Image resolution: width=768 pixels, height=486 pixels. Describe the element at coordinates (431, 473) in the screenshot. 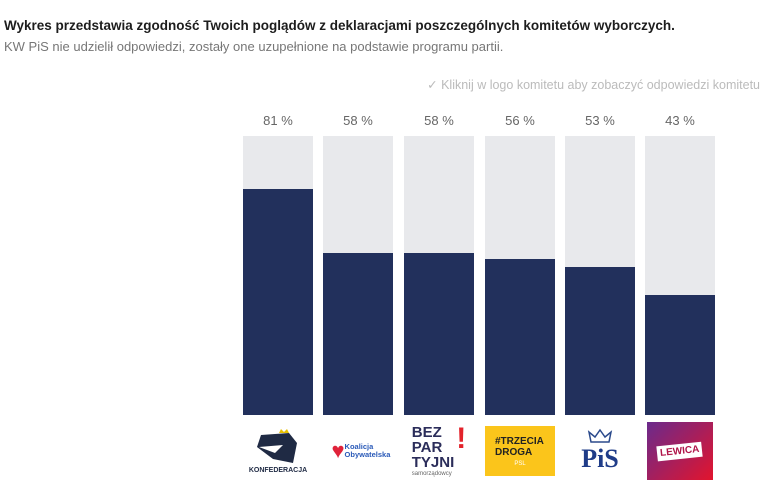

I see `bp-small: samorządowcy` at that location.